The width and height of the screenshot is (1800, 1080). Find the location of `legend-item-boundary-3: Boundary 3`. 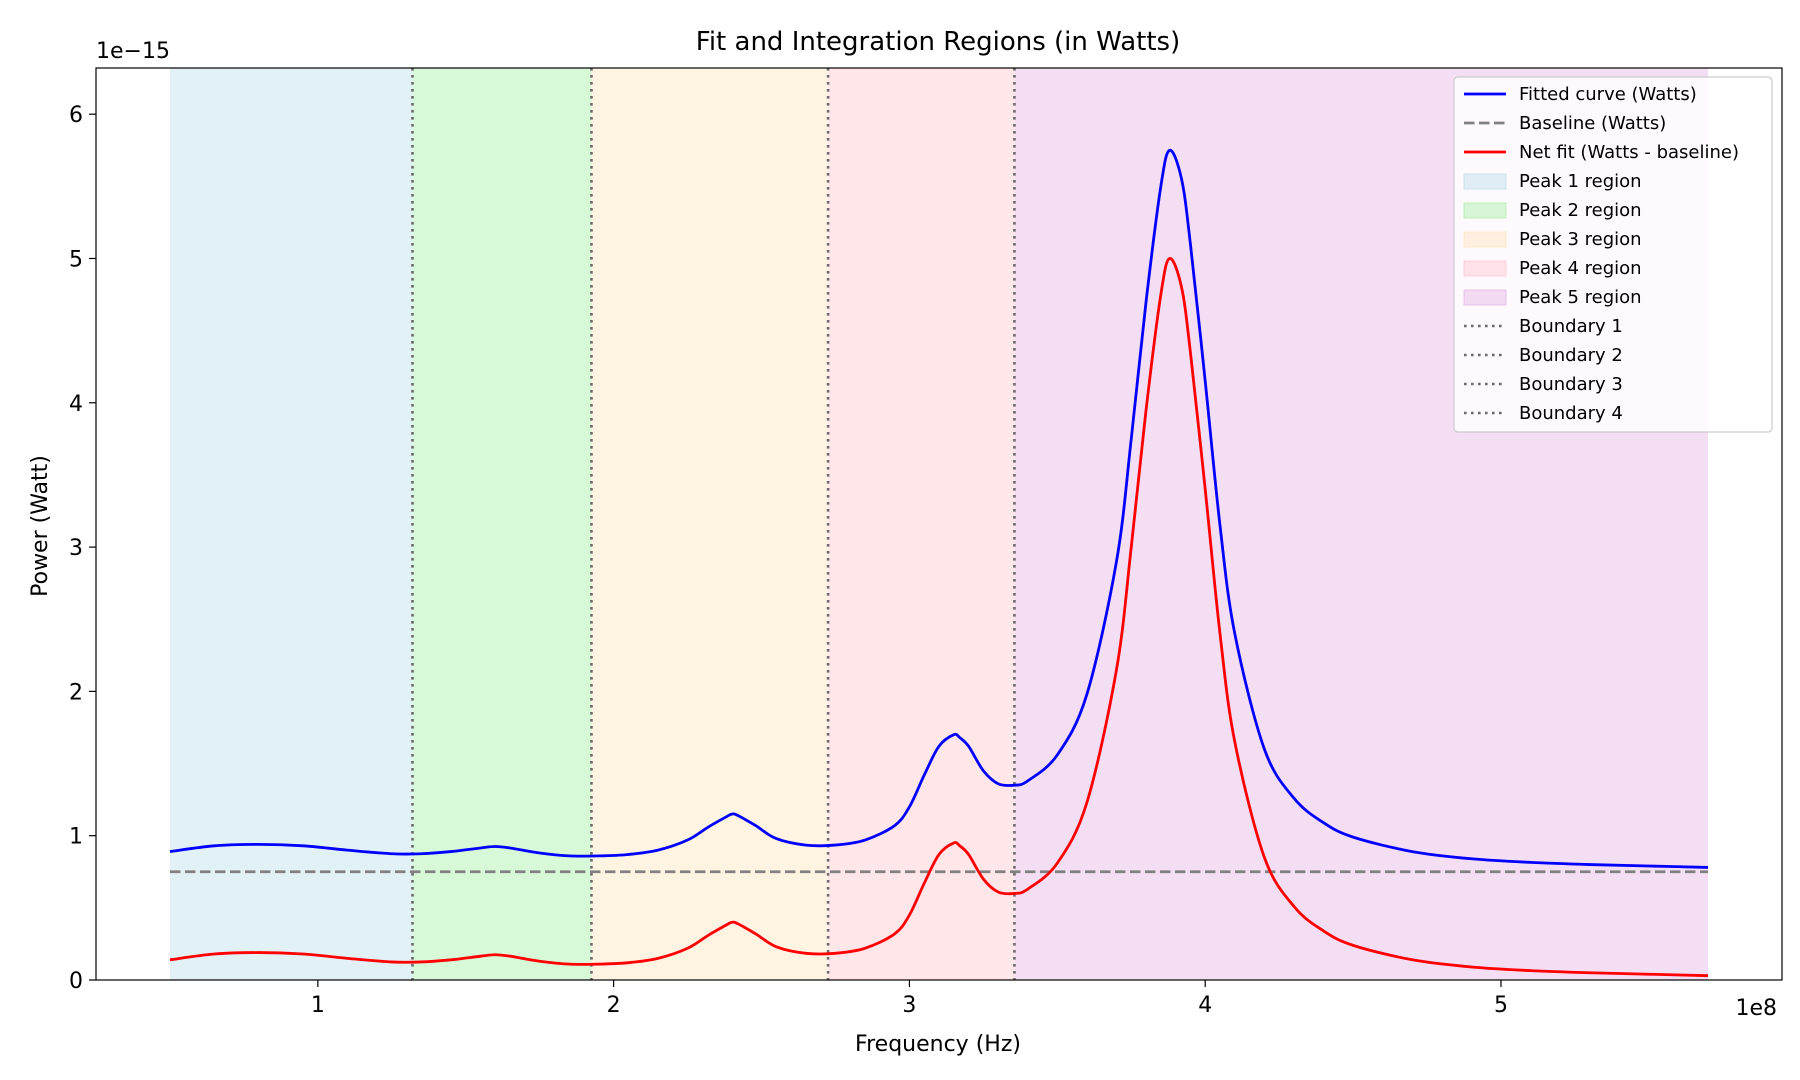

legend-item-boundary-3: Boundary 3 is located at coordinates (1543, 384).